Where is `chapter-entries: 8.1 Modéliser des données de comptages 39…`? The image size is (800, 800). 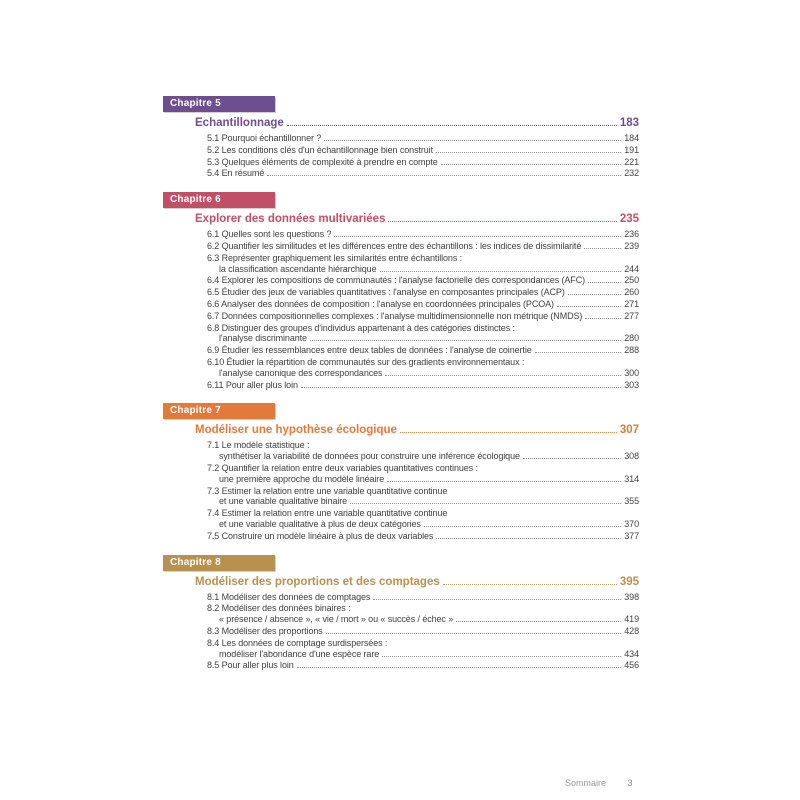 chapter-entries: 8.1 Modéliser des données de comptages 39… is located at coordinates (423, 632).